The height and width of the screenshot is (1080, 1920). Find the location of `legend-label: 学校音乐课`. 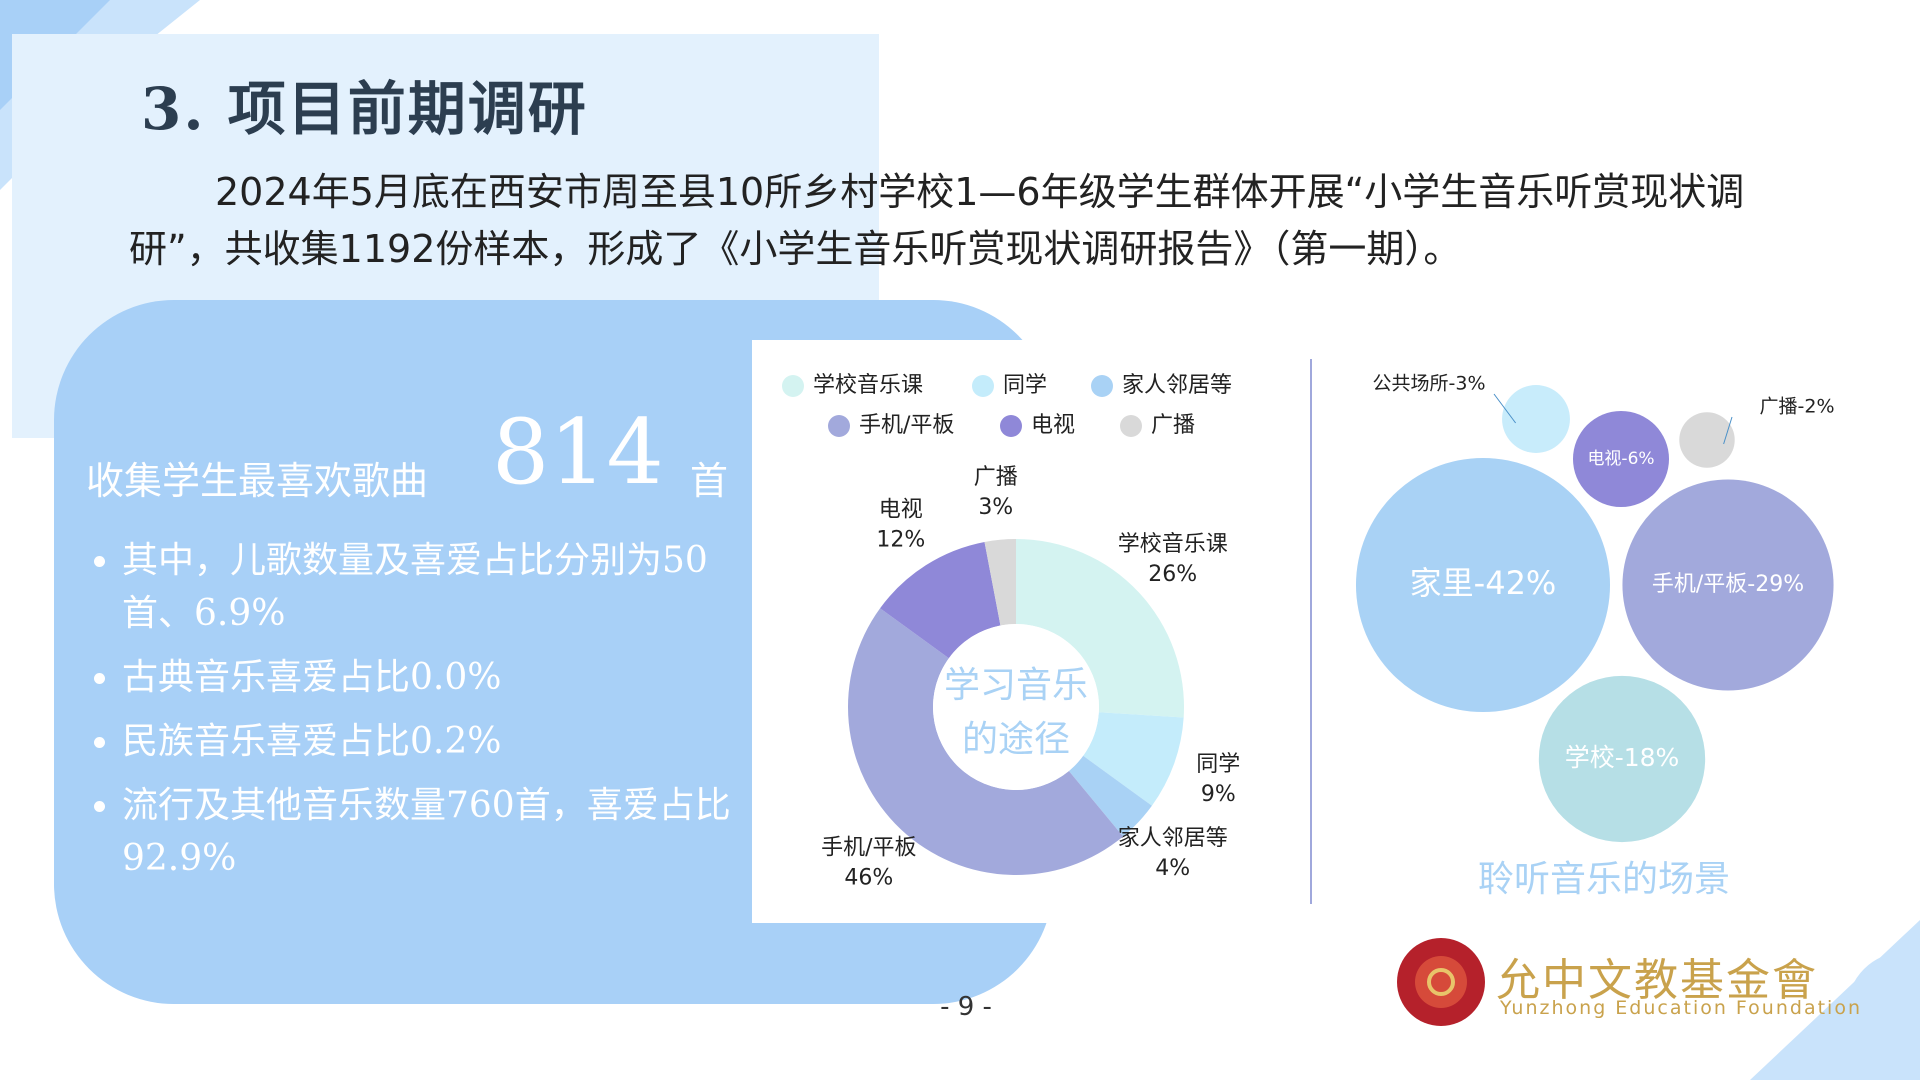

legend-label: 学校音乐课 is located at coordinates (868, 385).